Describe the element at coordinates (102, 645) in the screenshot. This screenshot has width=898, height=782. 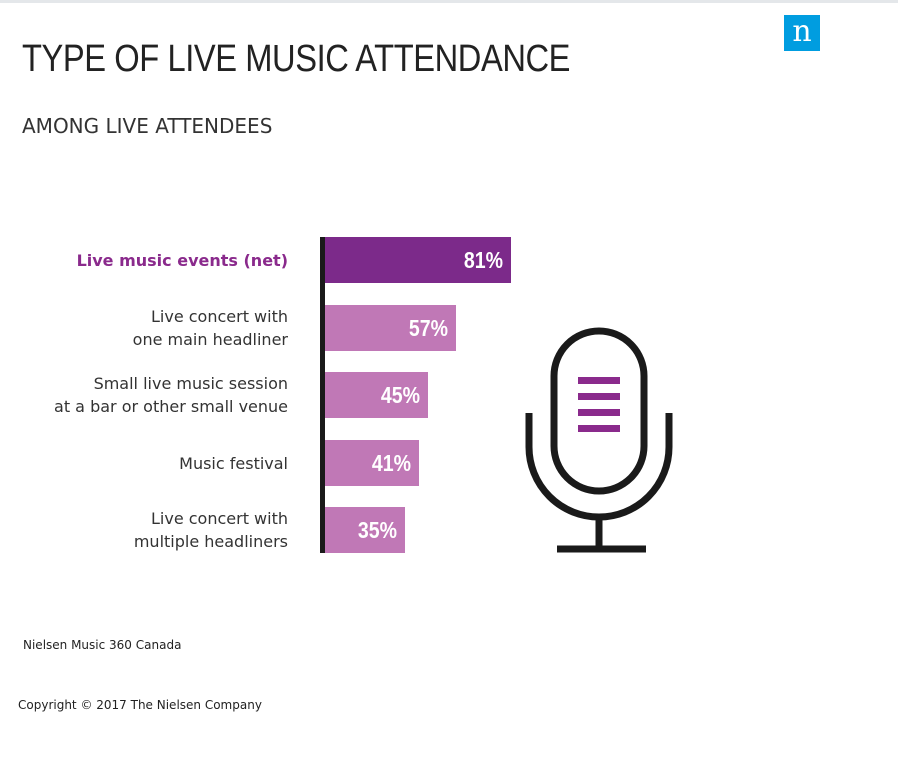
I see `source-note: Nielsen Music 360 Canada` at that location.